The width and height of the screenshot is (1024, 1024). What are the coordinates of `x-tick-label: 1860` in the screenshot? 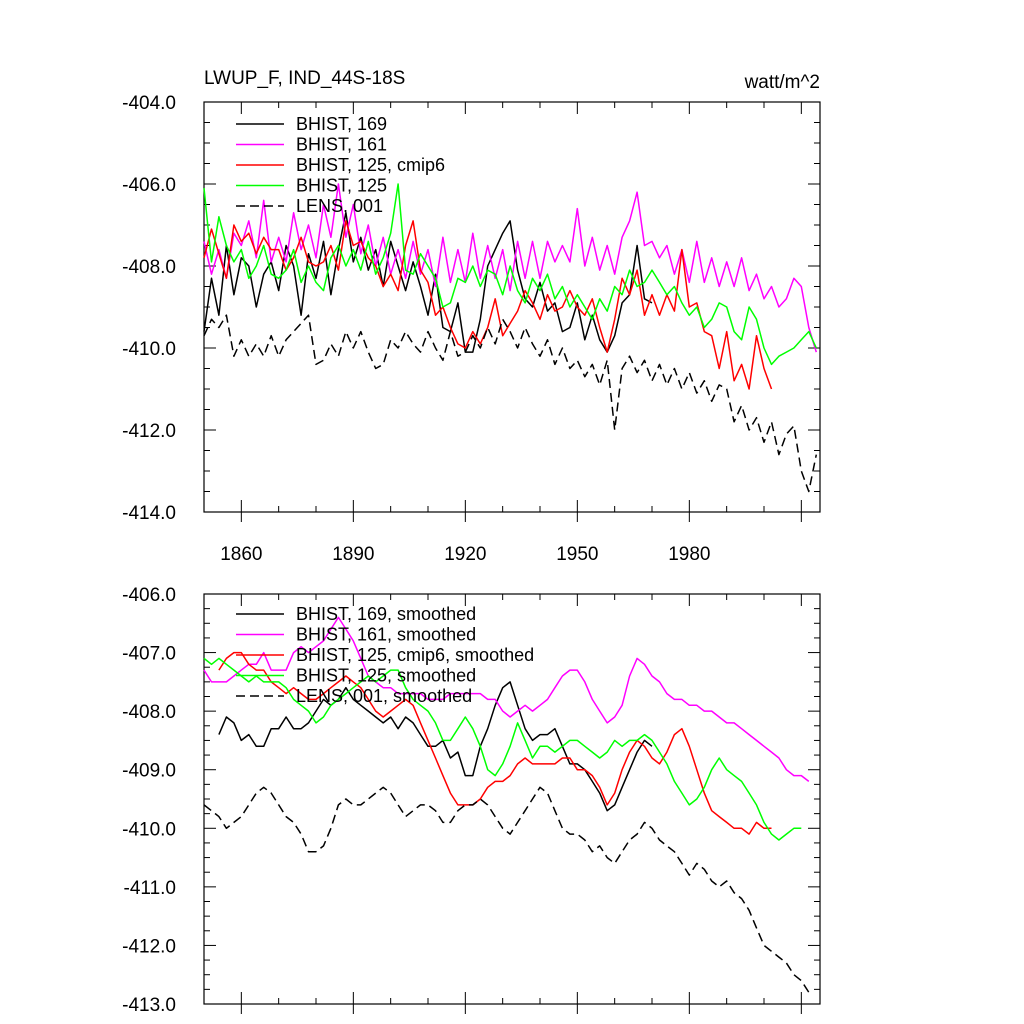 It's located at (241, 554).